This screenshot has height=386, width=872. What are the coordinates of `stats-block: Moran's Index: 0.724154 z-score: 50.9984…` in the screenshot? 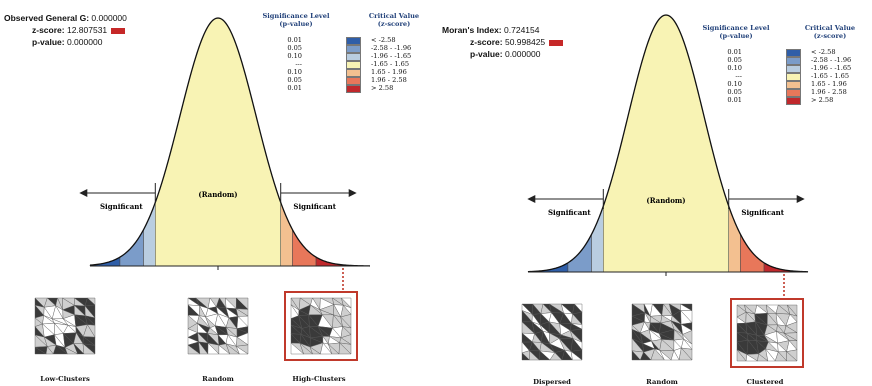 It's located at (503, 42).